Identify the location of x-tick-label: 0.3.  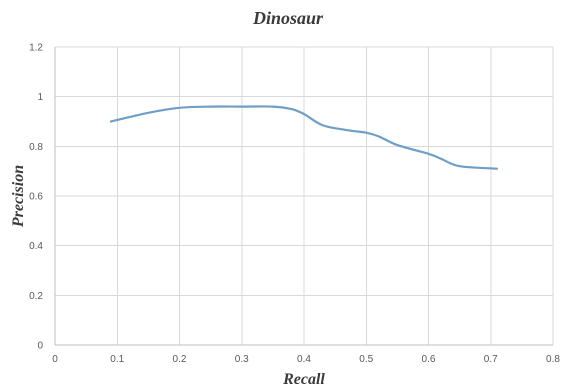
(242, 359).